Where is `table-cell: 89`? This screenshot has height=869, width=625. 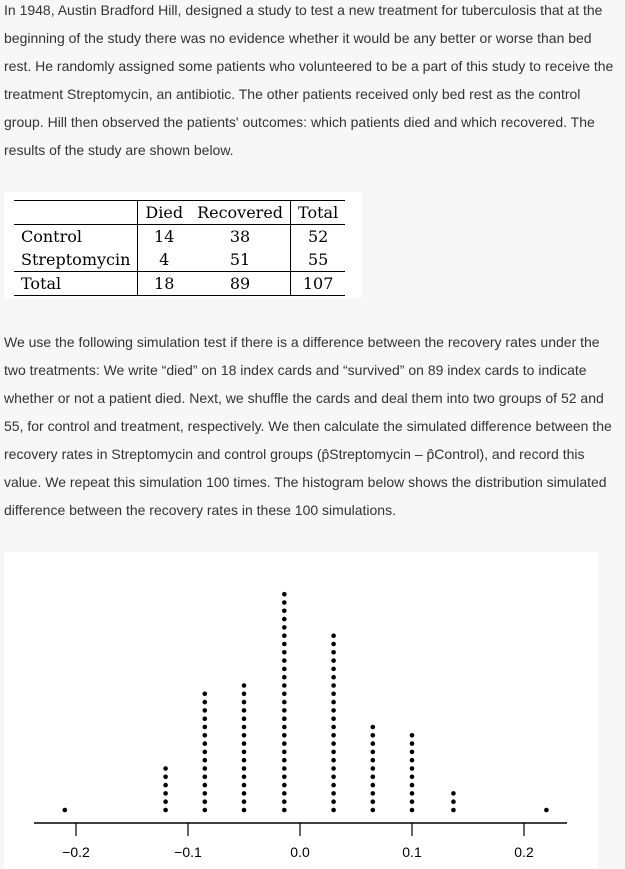 table-cell: 89 is located at coordinates (240, 283).